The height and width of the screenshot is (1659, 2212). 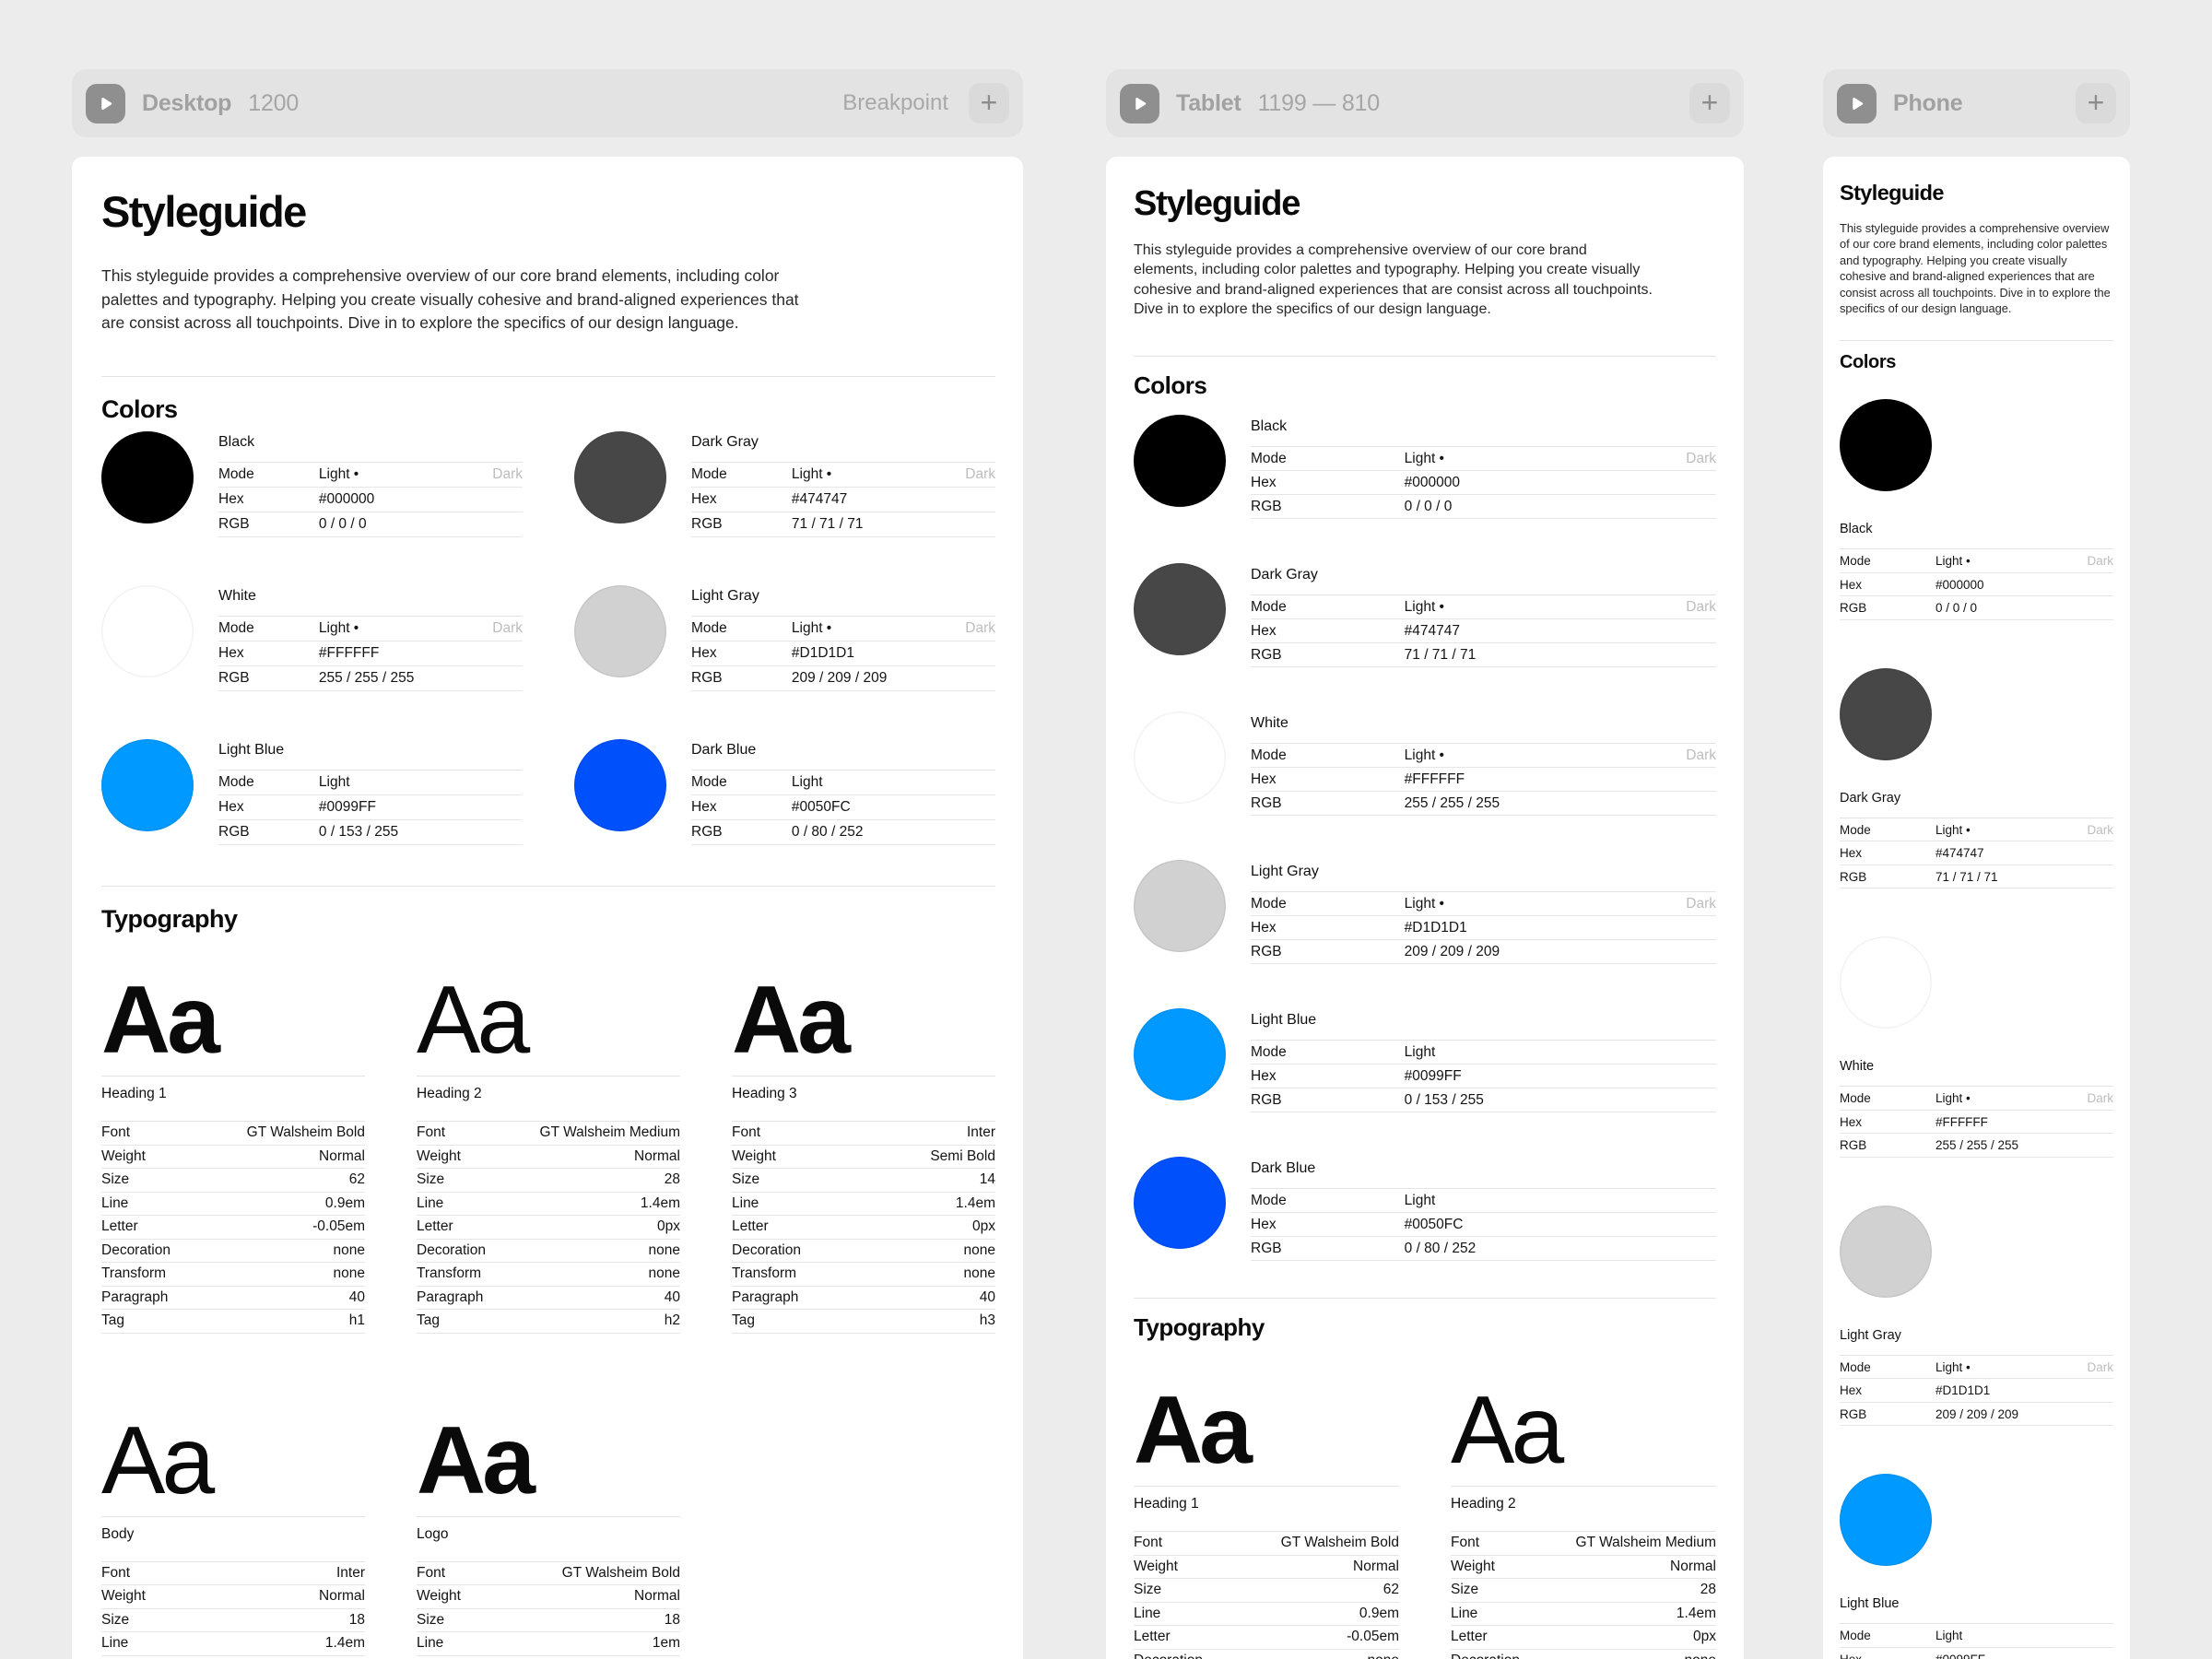 What do you see at coordinates (548, 1275) in the screenshot?
I see `type-table-row: Transform none` at bounding box center [548, 1275].